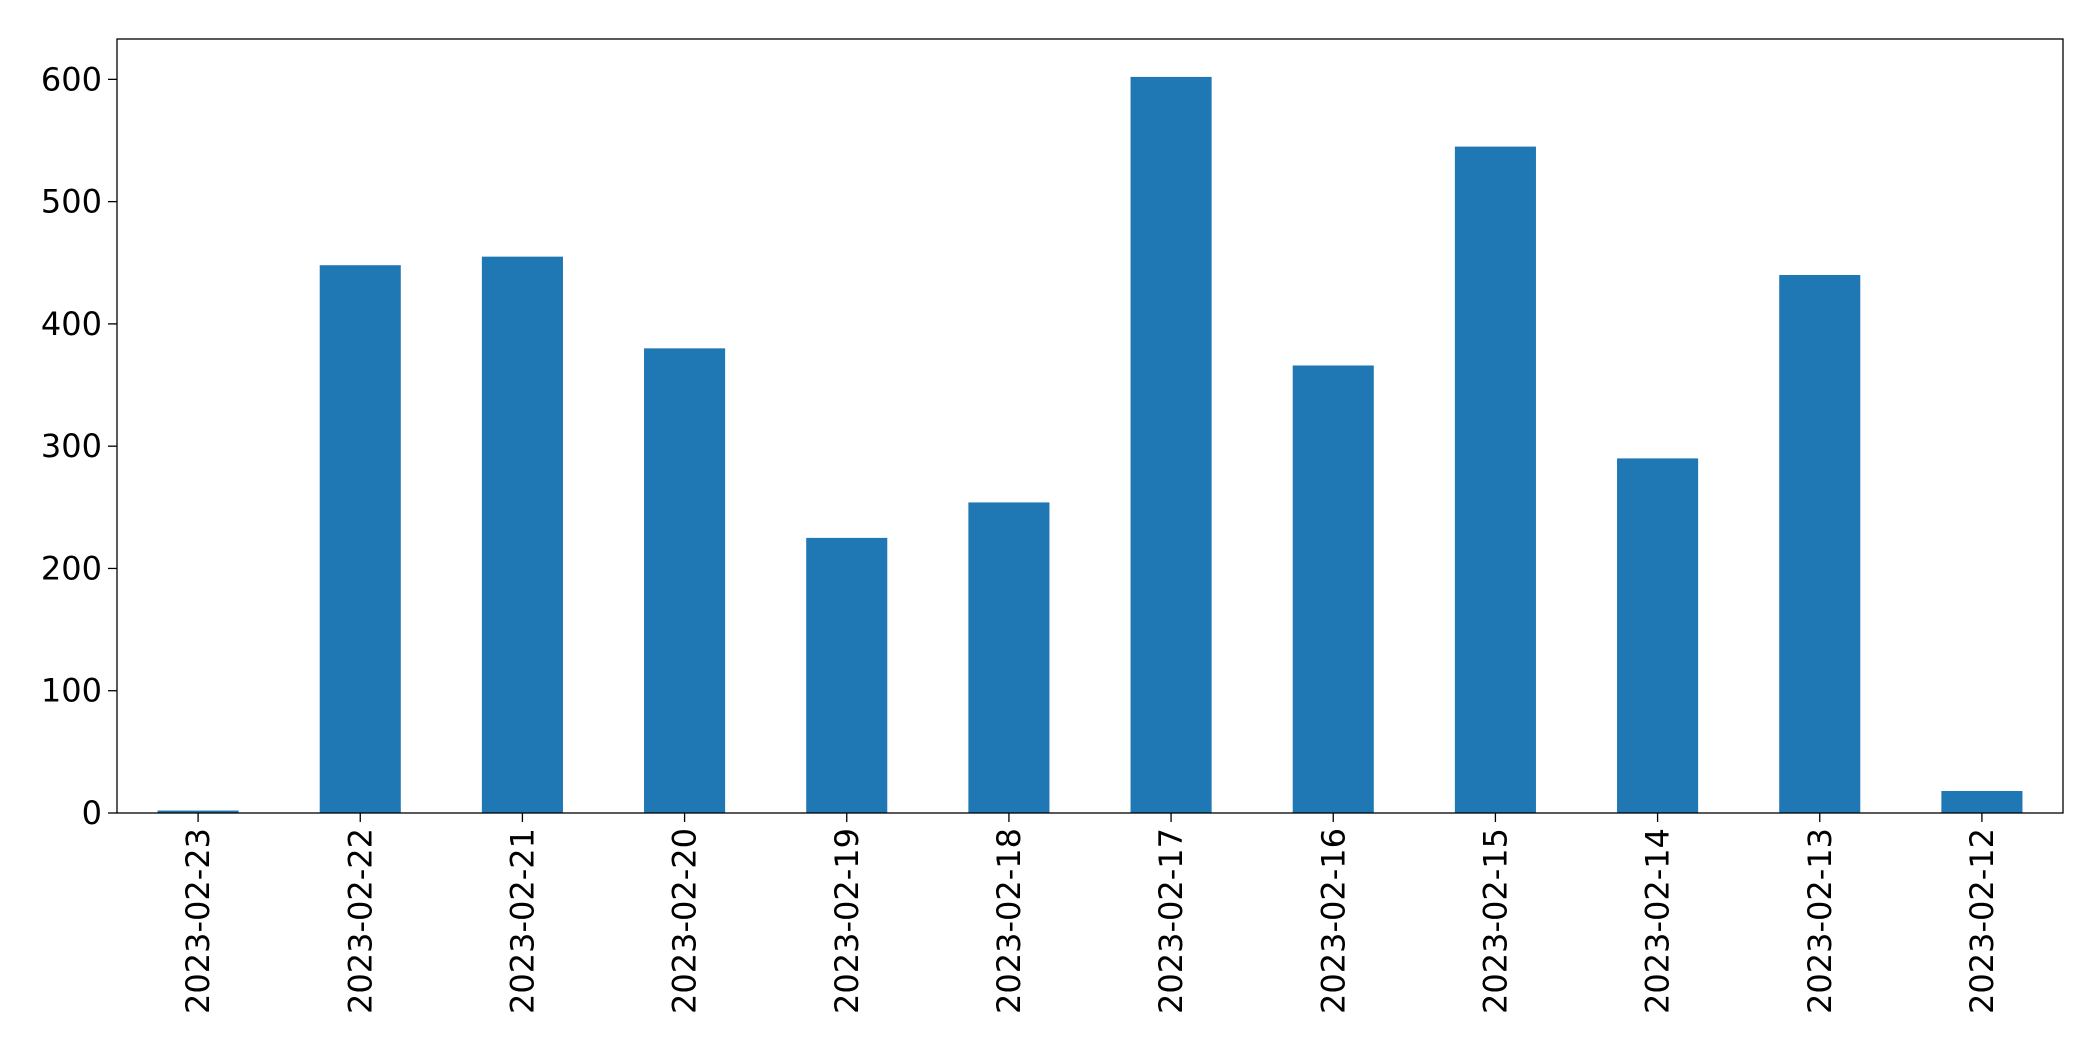  Describe the element at coordinates (1820, 921) in the screenshot. I see `x-tick-label: 2023-02-13` at that location.